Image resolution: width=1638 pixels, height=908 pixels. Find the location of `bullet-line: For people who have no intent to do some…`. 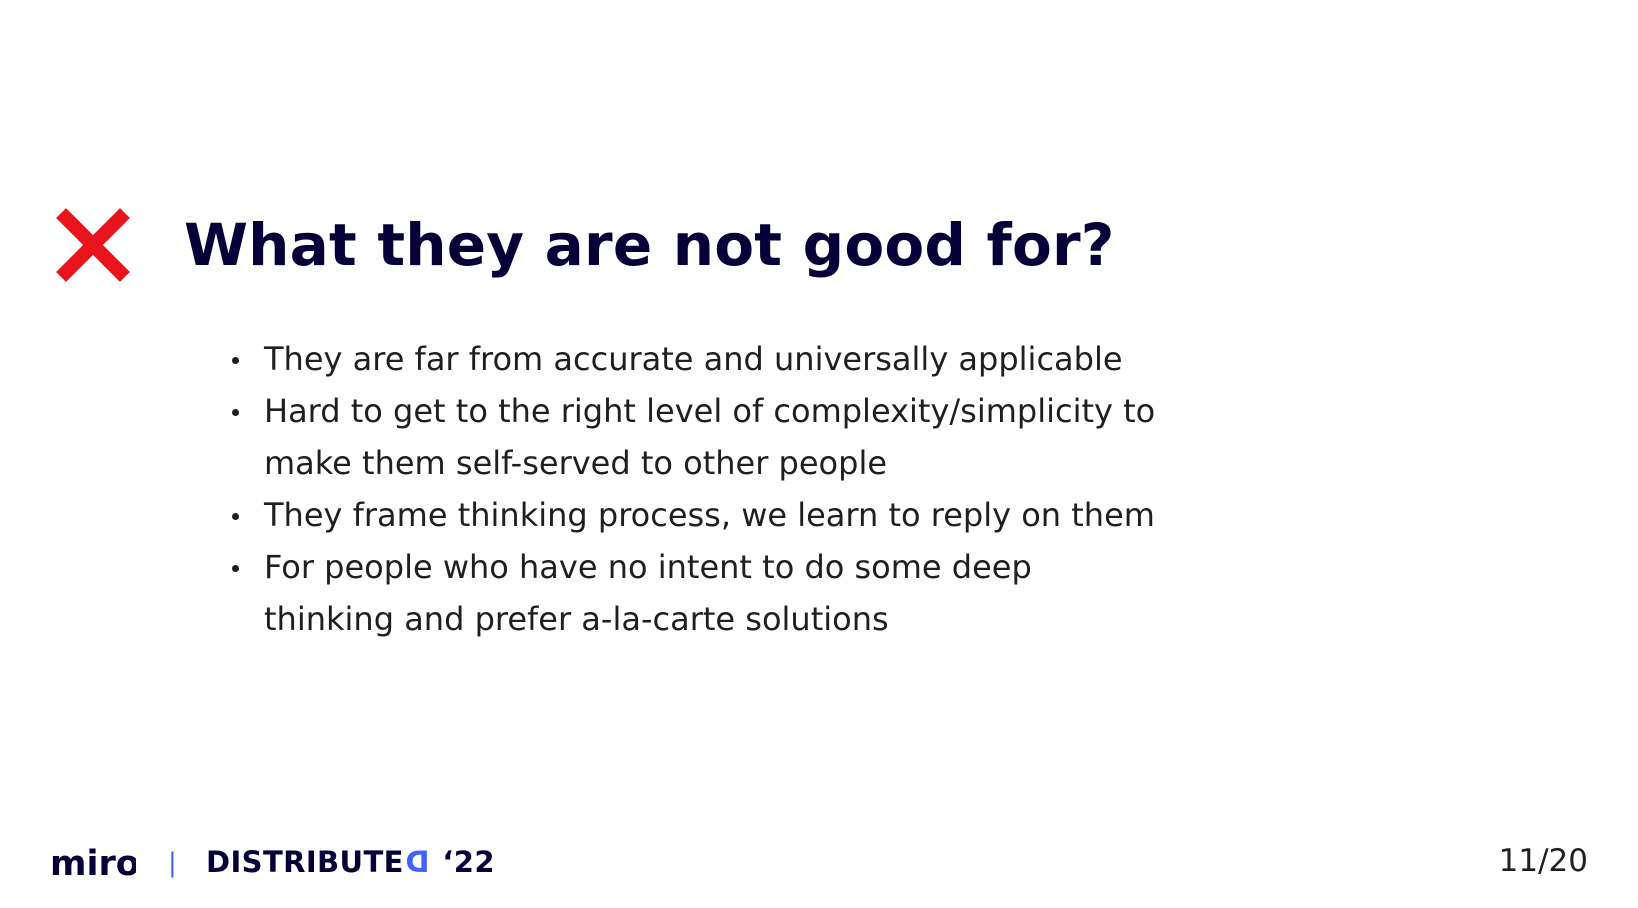

bullet-line: For people who have no intent to do some… is located at coordinates (648, 567).